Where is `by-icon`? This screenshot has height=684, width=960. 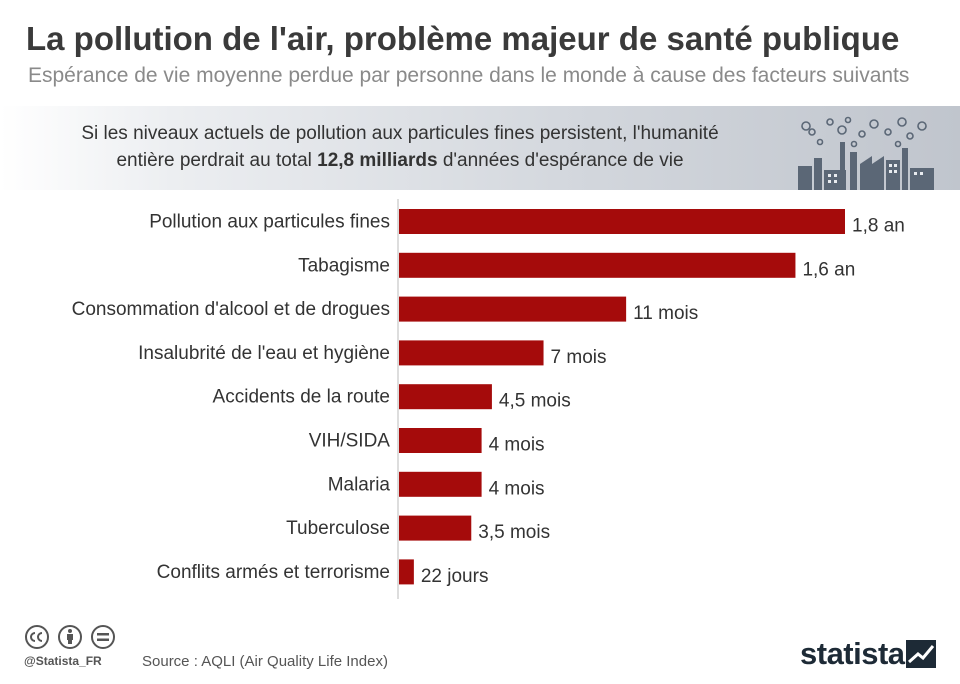 by-icon is located at coordinates (70, 637).